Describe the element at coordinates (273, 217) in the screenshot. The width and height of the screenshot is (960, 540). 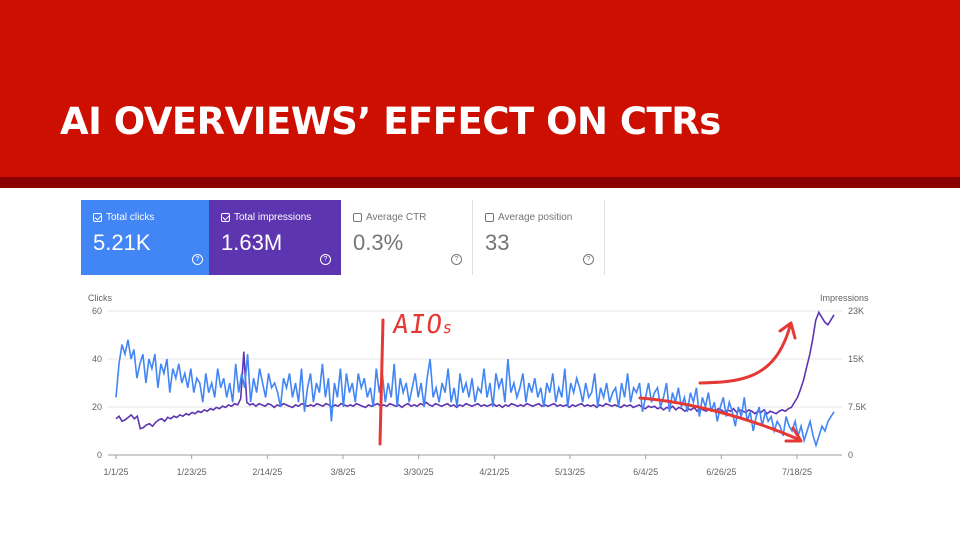
I see `metric-label: Total impressions` at that location.